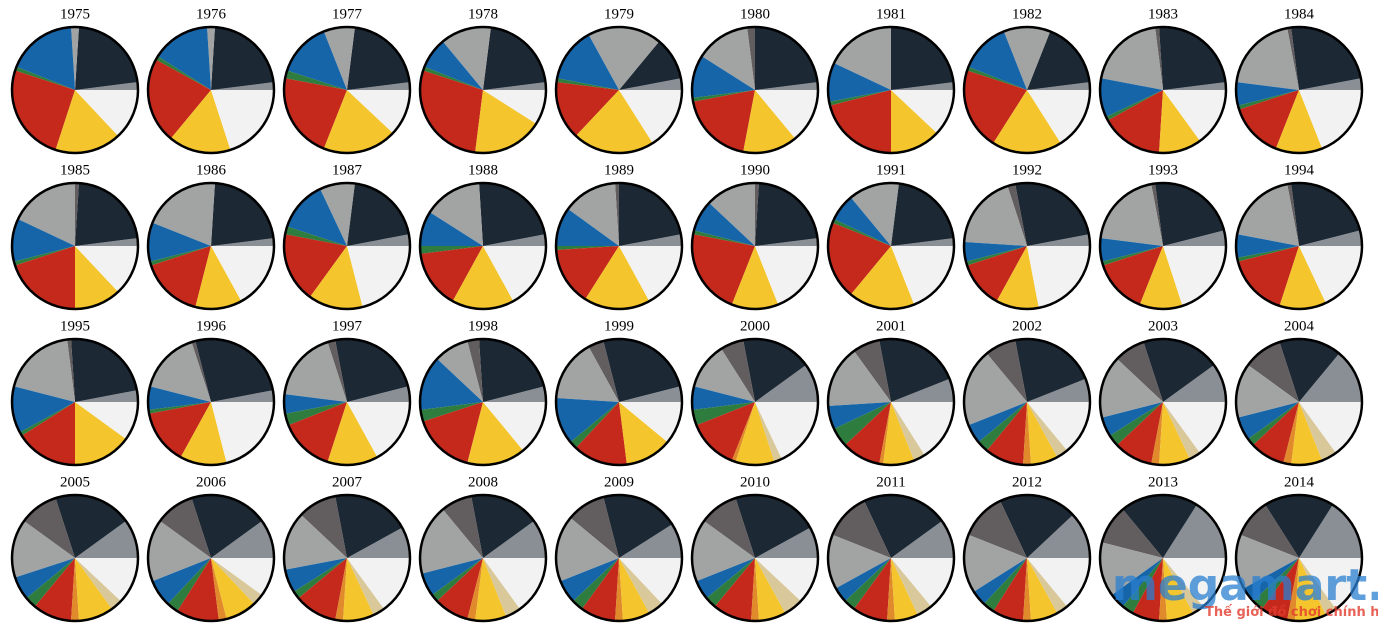  Describe the element at coordinates (1299, 482) in the screenshot. I see `chart-title: 2014` at that location.